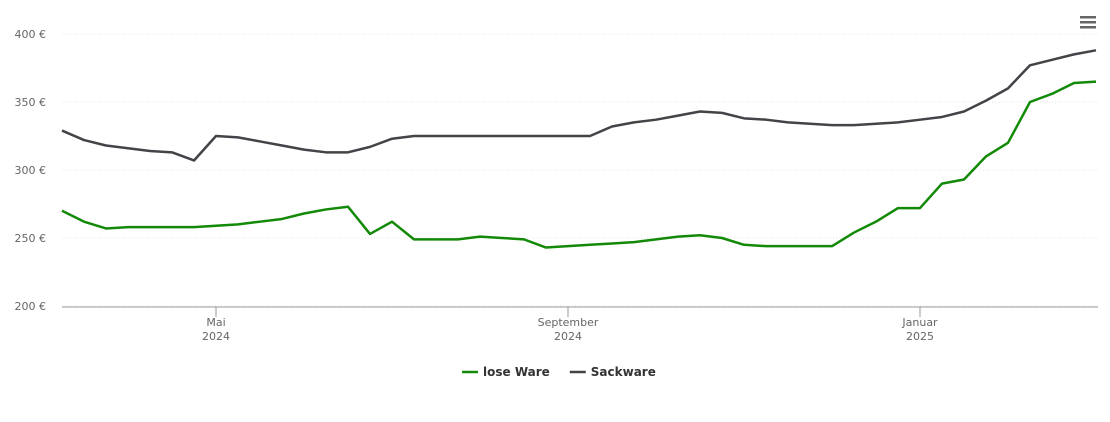 This screenshot has width=1110, height=422. Describe the element at coordinates (623, 372) in the screenshot. I see `legend-label: Sackware` at that location.